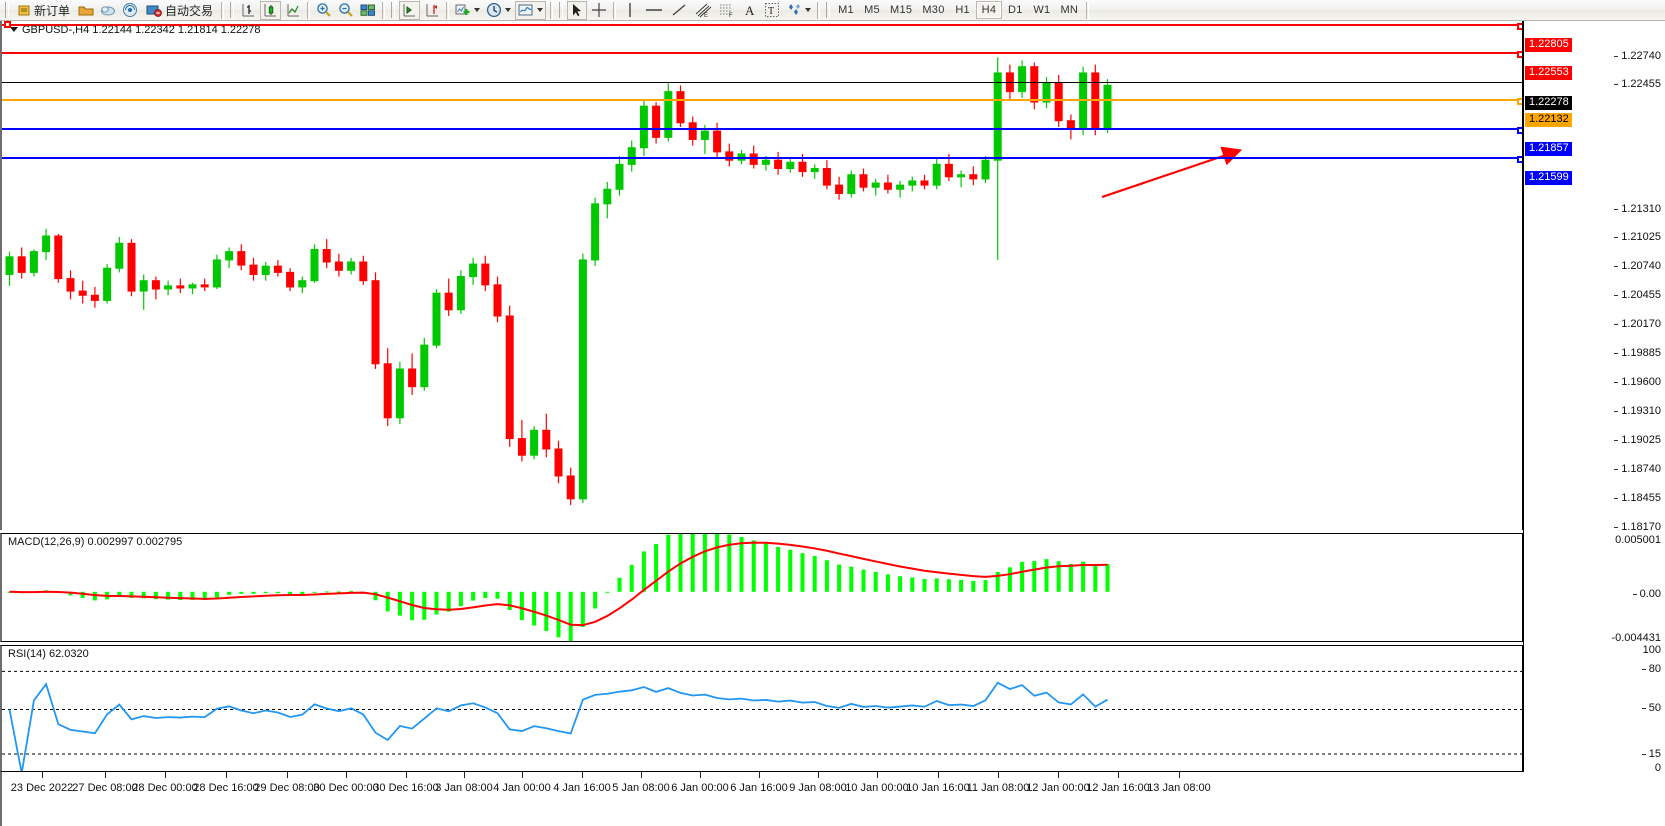 The width and height of the screenshot is (1665, 826). What do you see at coordinates (432, 10) in the screenshot?
I see `chart-shift-button` at bounding box center [432, 10].